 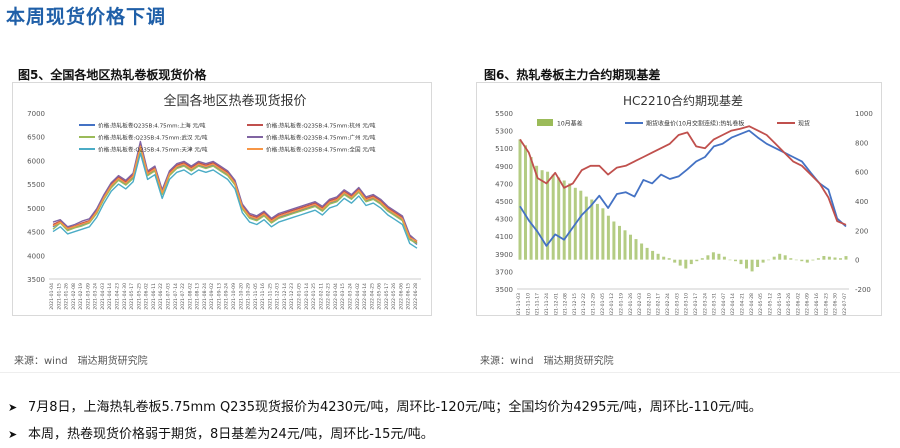 I want to click on x-tick-label: 2022-06-09, so click(x=808, y=304).